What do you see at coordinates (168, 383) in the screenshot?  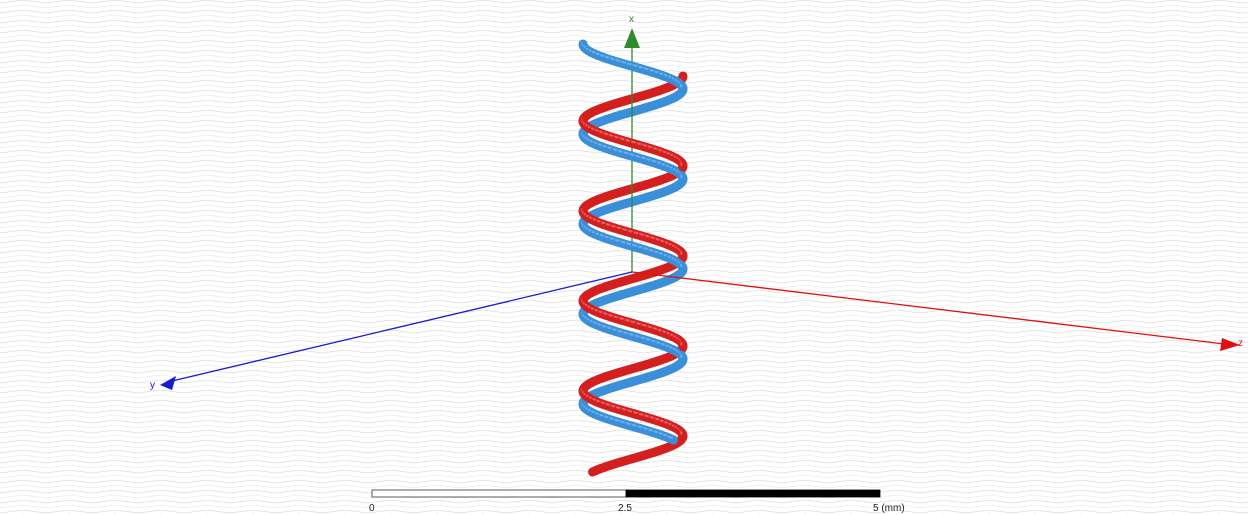 I see `y-axis-arrowhead` at bounding box center [168, 383].